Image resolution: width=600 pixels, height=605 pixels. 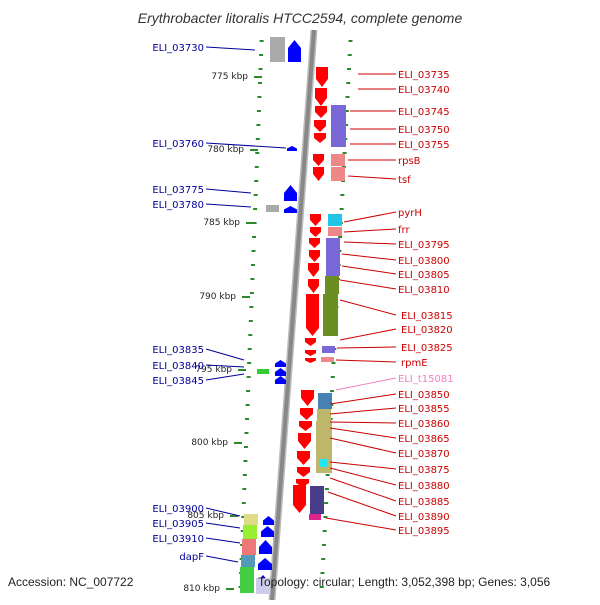 What do you see at coordinates (424, 130) in the screenshot?
I see `right-gene-label: ELI_03750` at bounding box center [424, 130].